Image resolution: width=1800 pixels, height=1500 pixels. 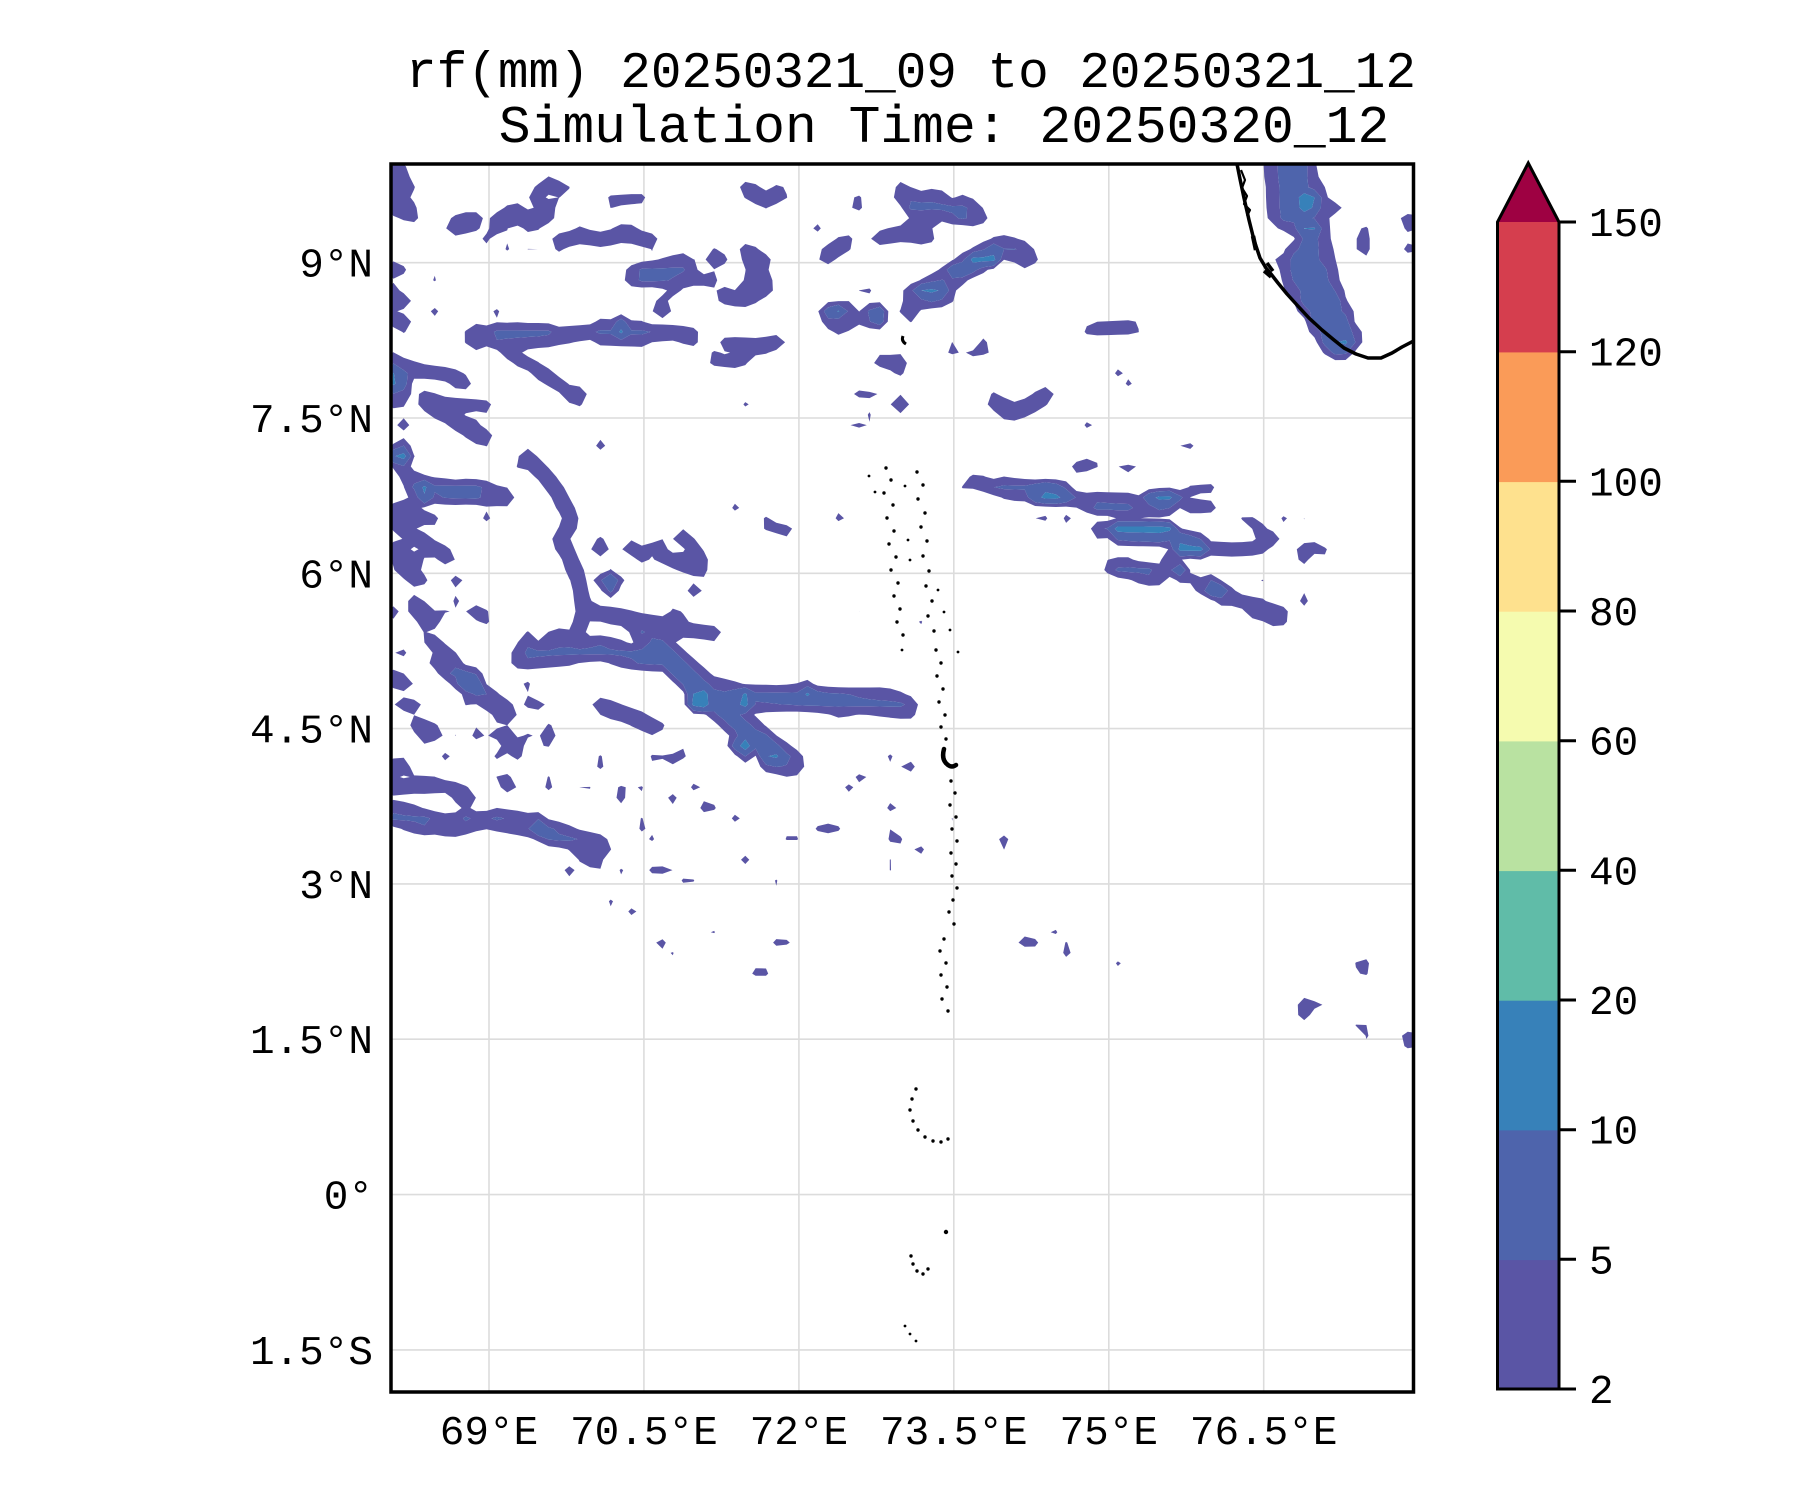 I want to click on svg-text: 3°N, so click(x=336, y=888).